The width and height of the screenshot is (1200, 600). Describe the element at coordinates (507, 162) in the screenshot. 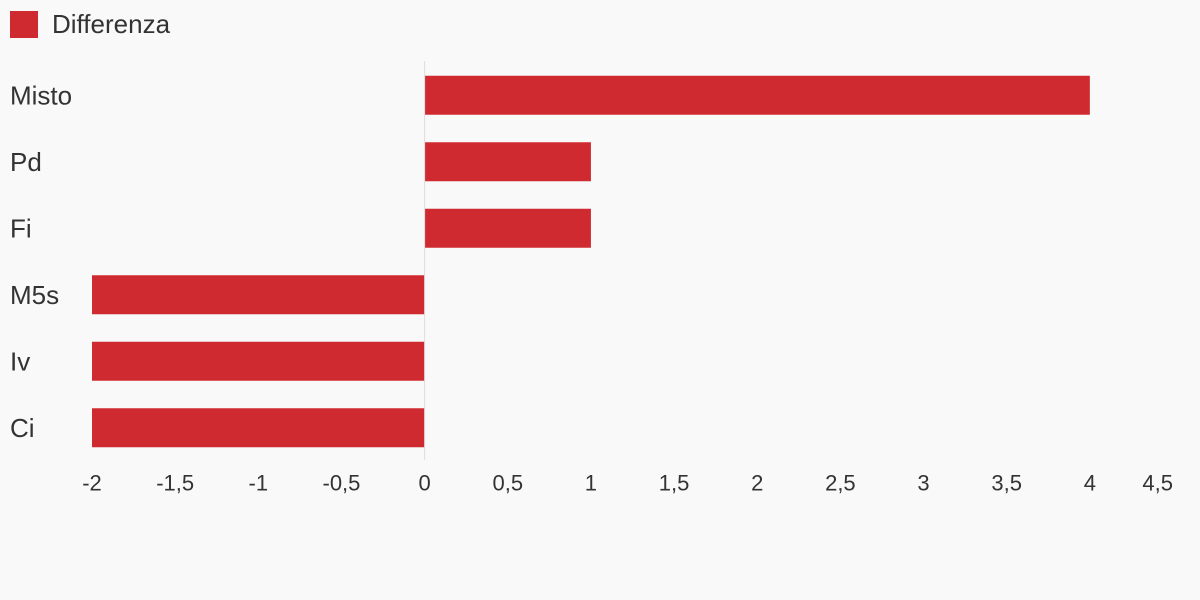

I see `bar-pd` at that location.